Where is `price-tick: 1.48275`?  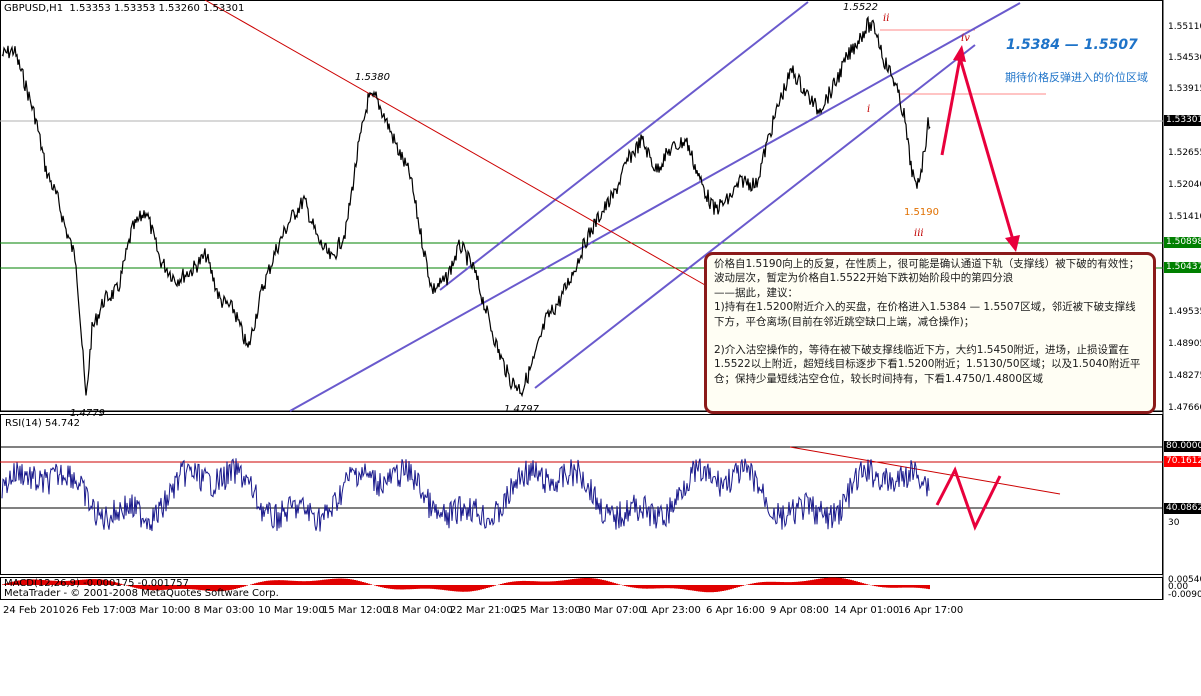
price-tick: 1.48275 is located at coordinates (1184, 376).